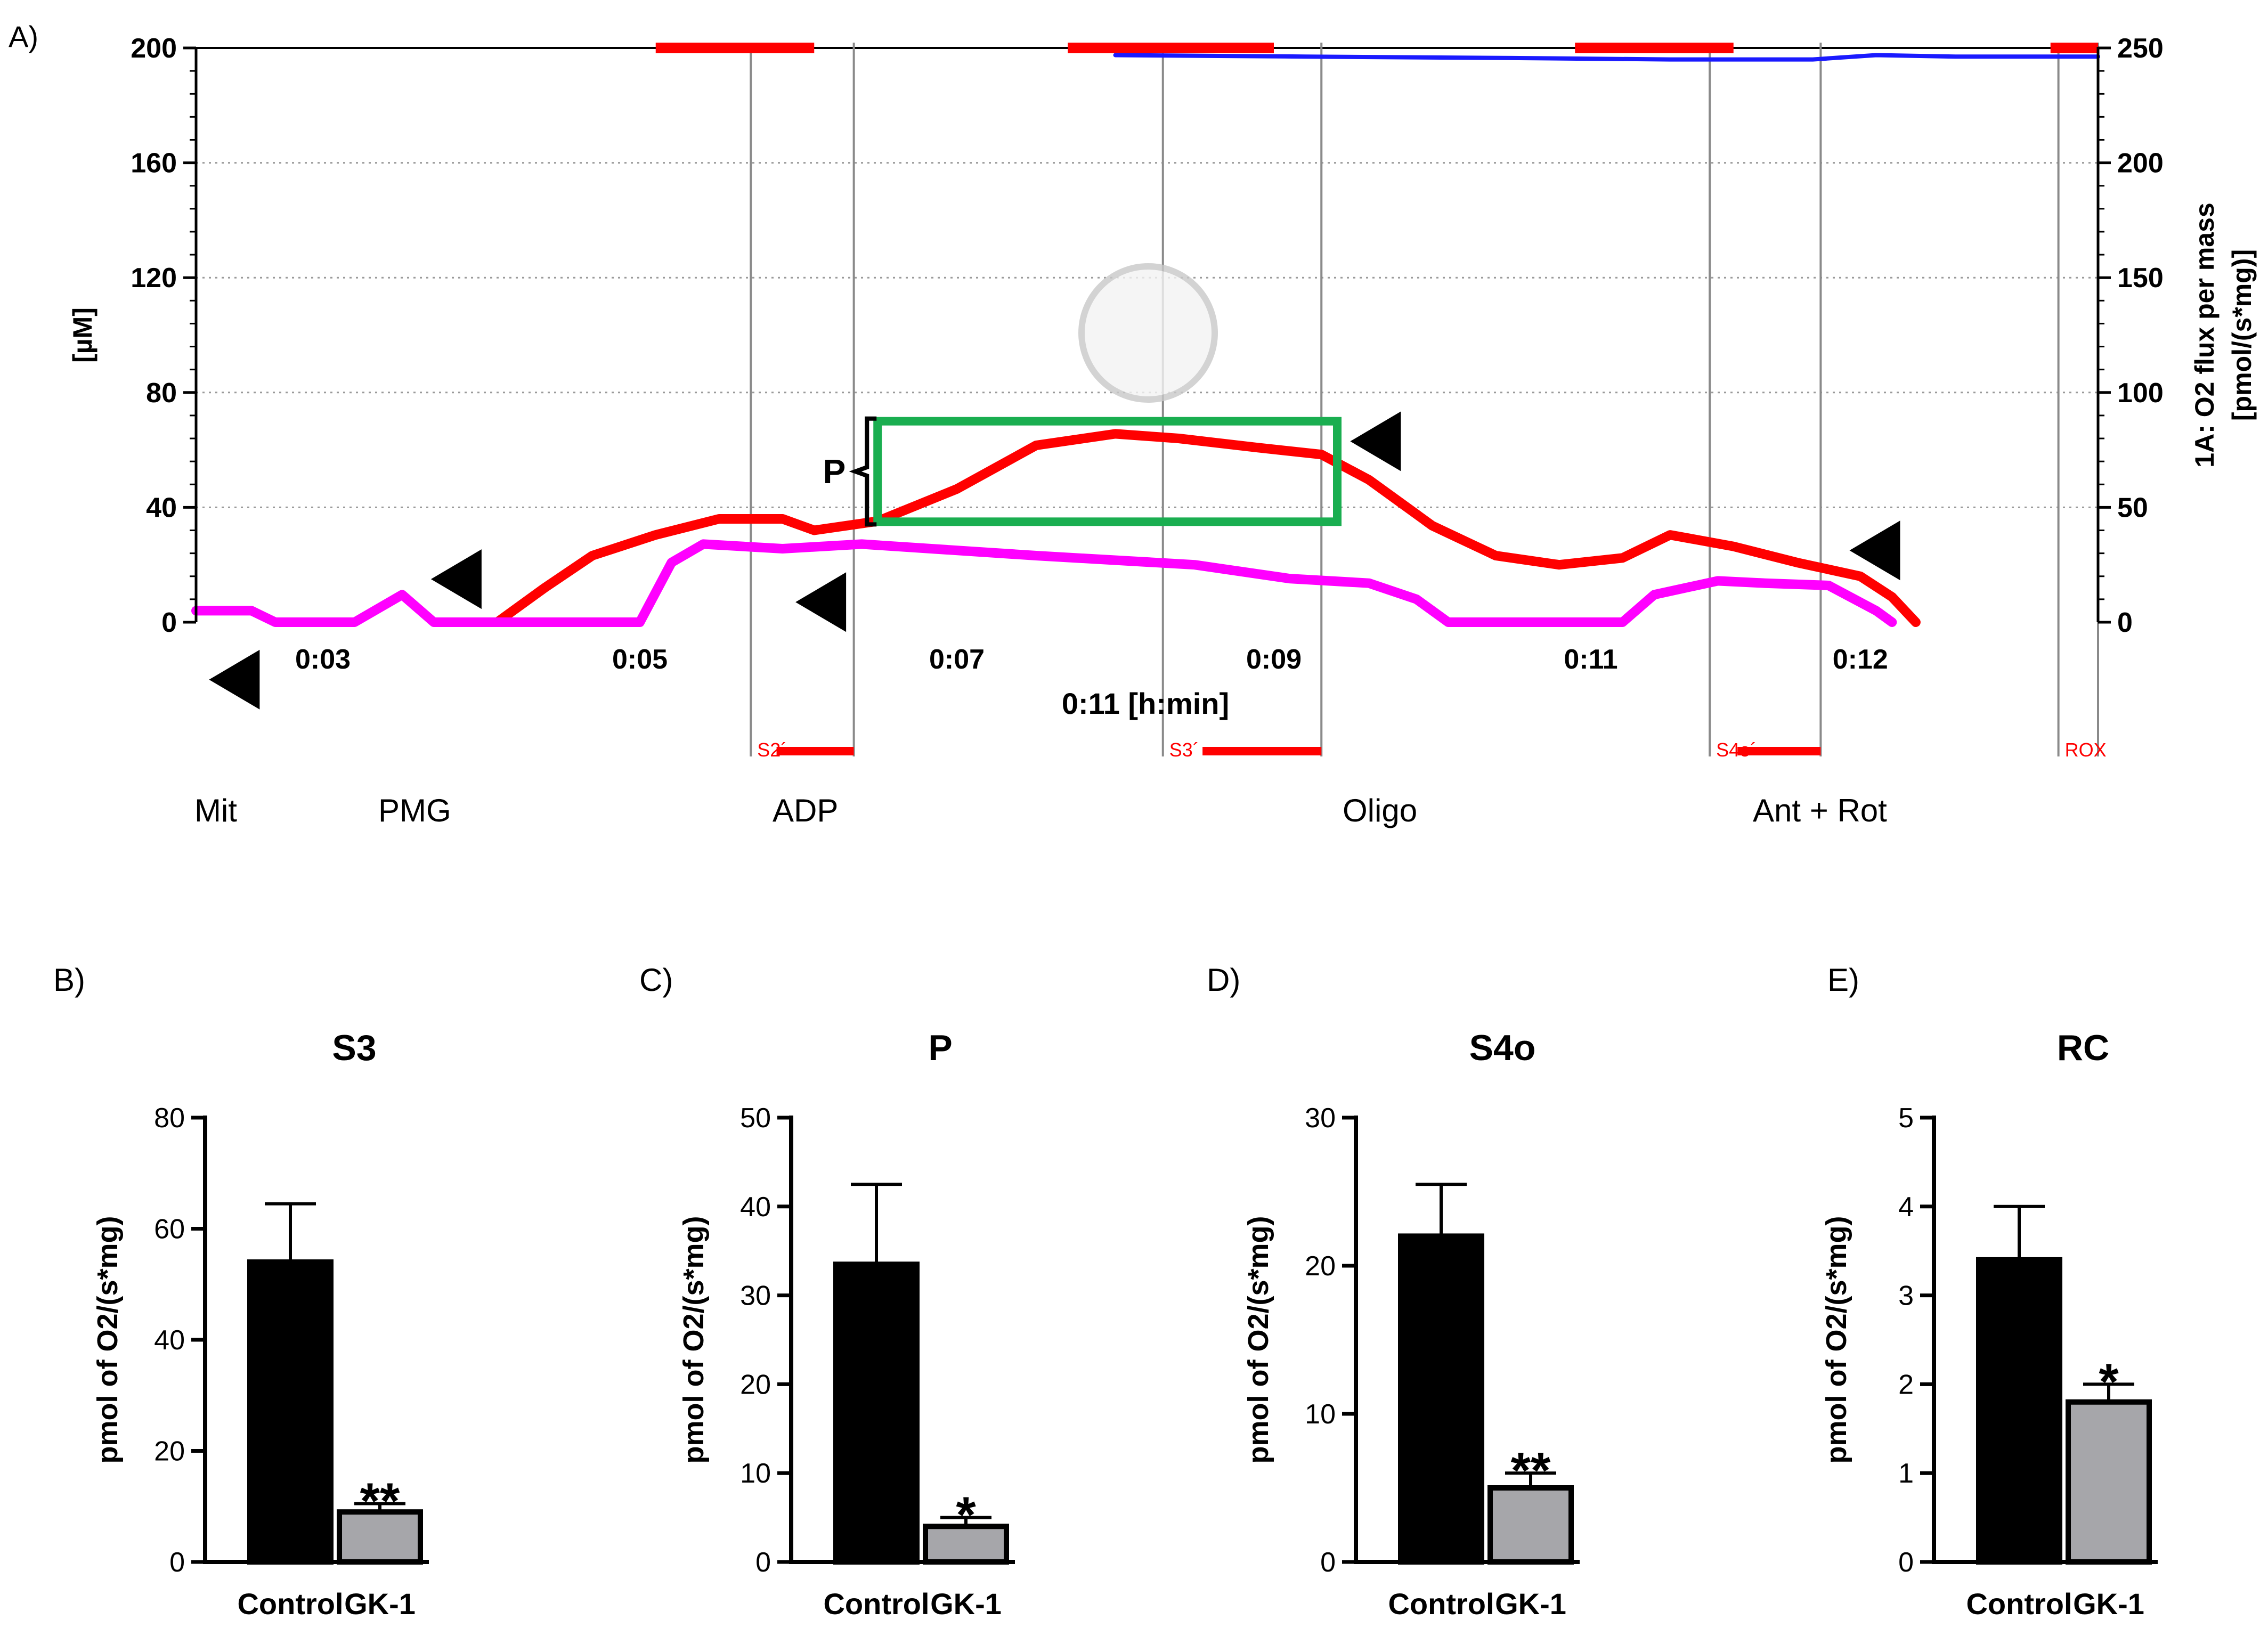 Image resolution: width=2268 pixels, height=1628 pixels. I want to click on x-tick-label: 0:03, so click(323, 659).